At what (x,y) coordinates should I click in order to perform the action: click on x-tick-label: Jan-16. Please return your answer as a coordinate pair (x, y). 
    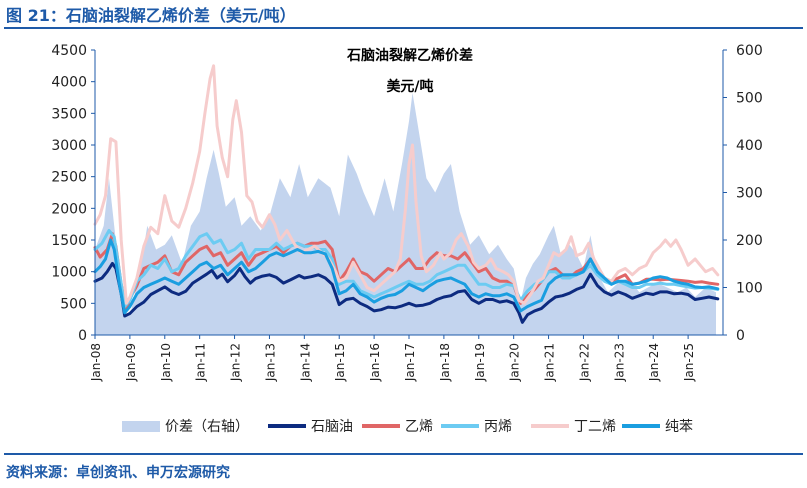
    Looking at the image, I should click on (375, 362).